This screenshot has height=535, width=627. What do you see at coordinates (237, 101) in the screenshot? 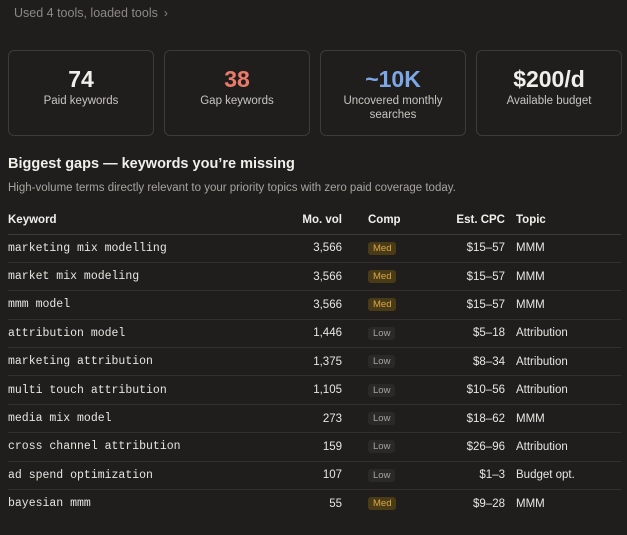
I see `stat-label: Gap keywords` at bounding box center [237, 101].